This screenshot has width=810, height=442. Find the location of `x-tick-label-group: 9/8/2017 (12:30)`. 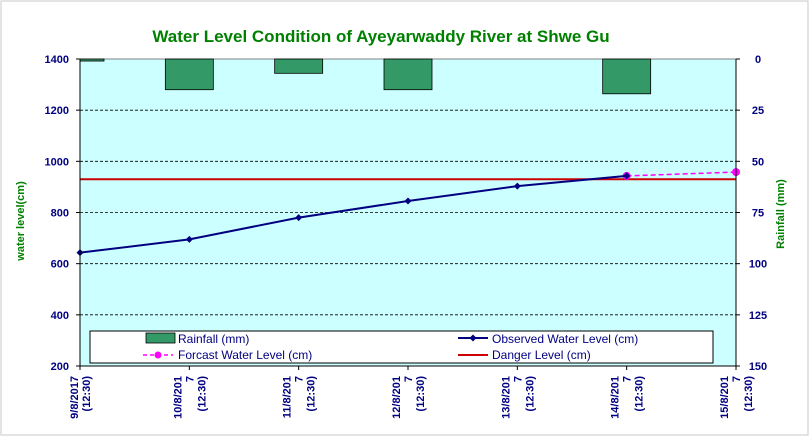

x-tick-label-group: 9/8/2017 (12:30) is located at coordinates (81, 397).